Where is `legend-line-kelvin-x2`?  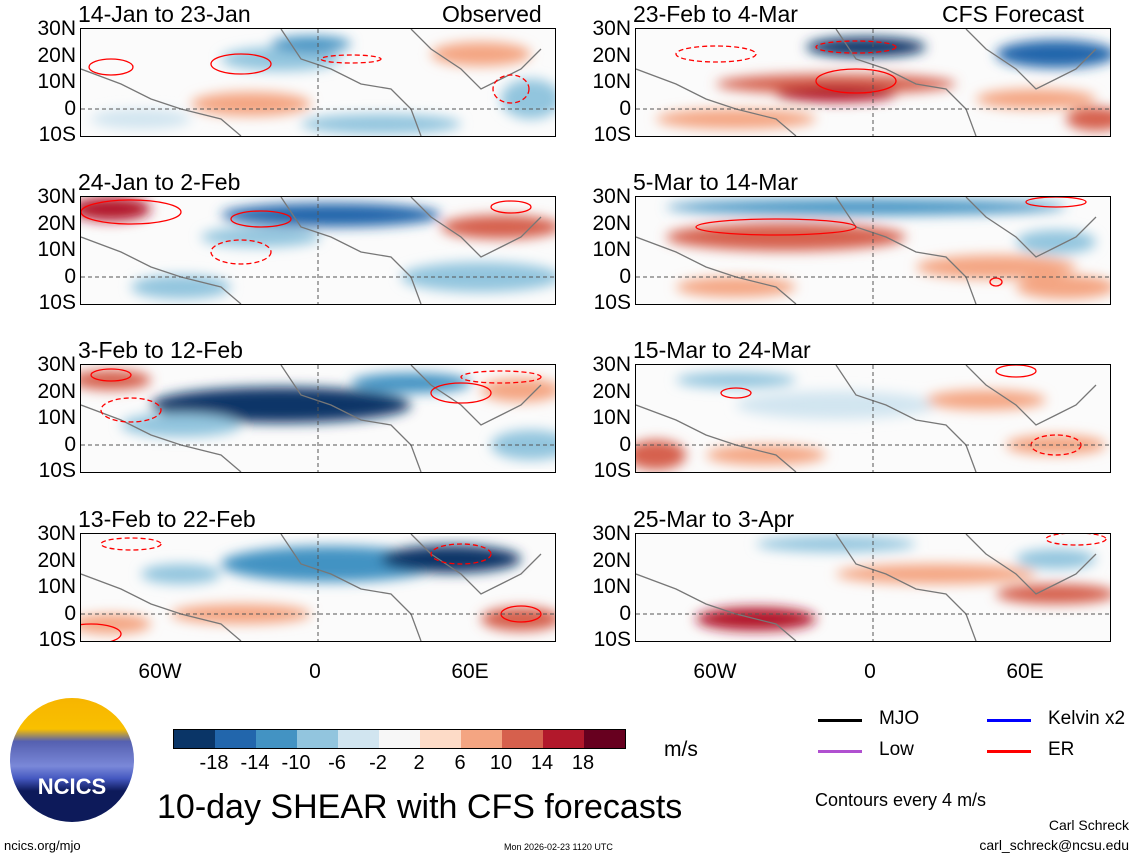 legend-line-kelvin-x2 is located at coordinates (1009, 720).